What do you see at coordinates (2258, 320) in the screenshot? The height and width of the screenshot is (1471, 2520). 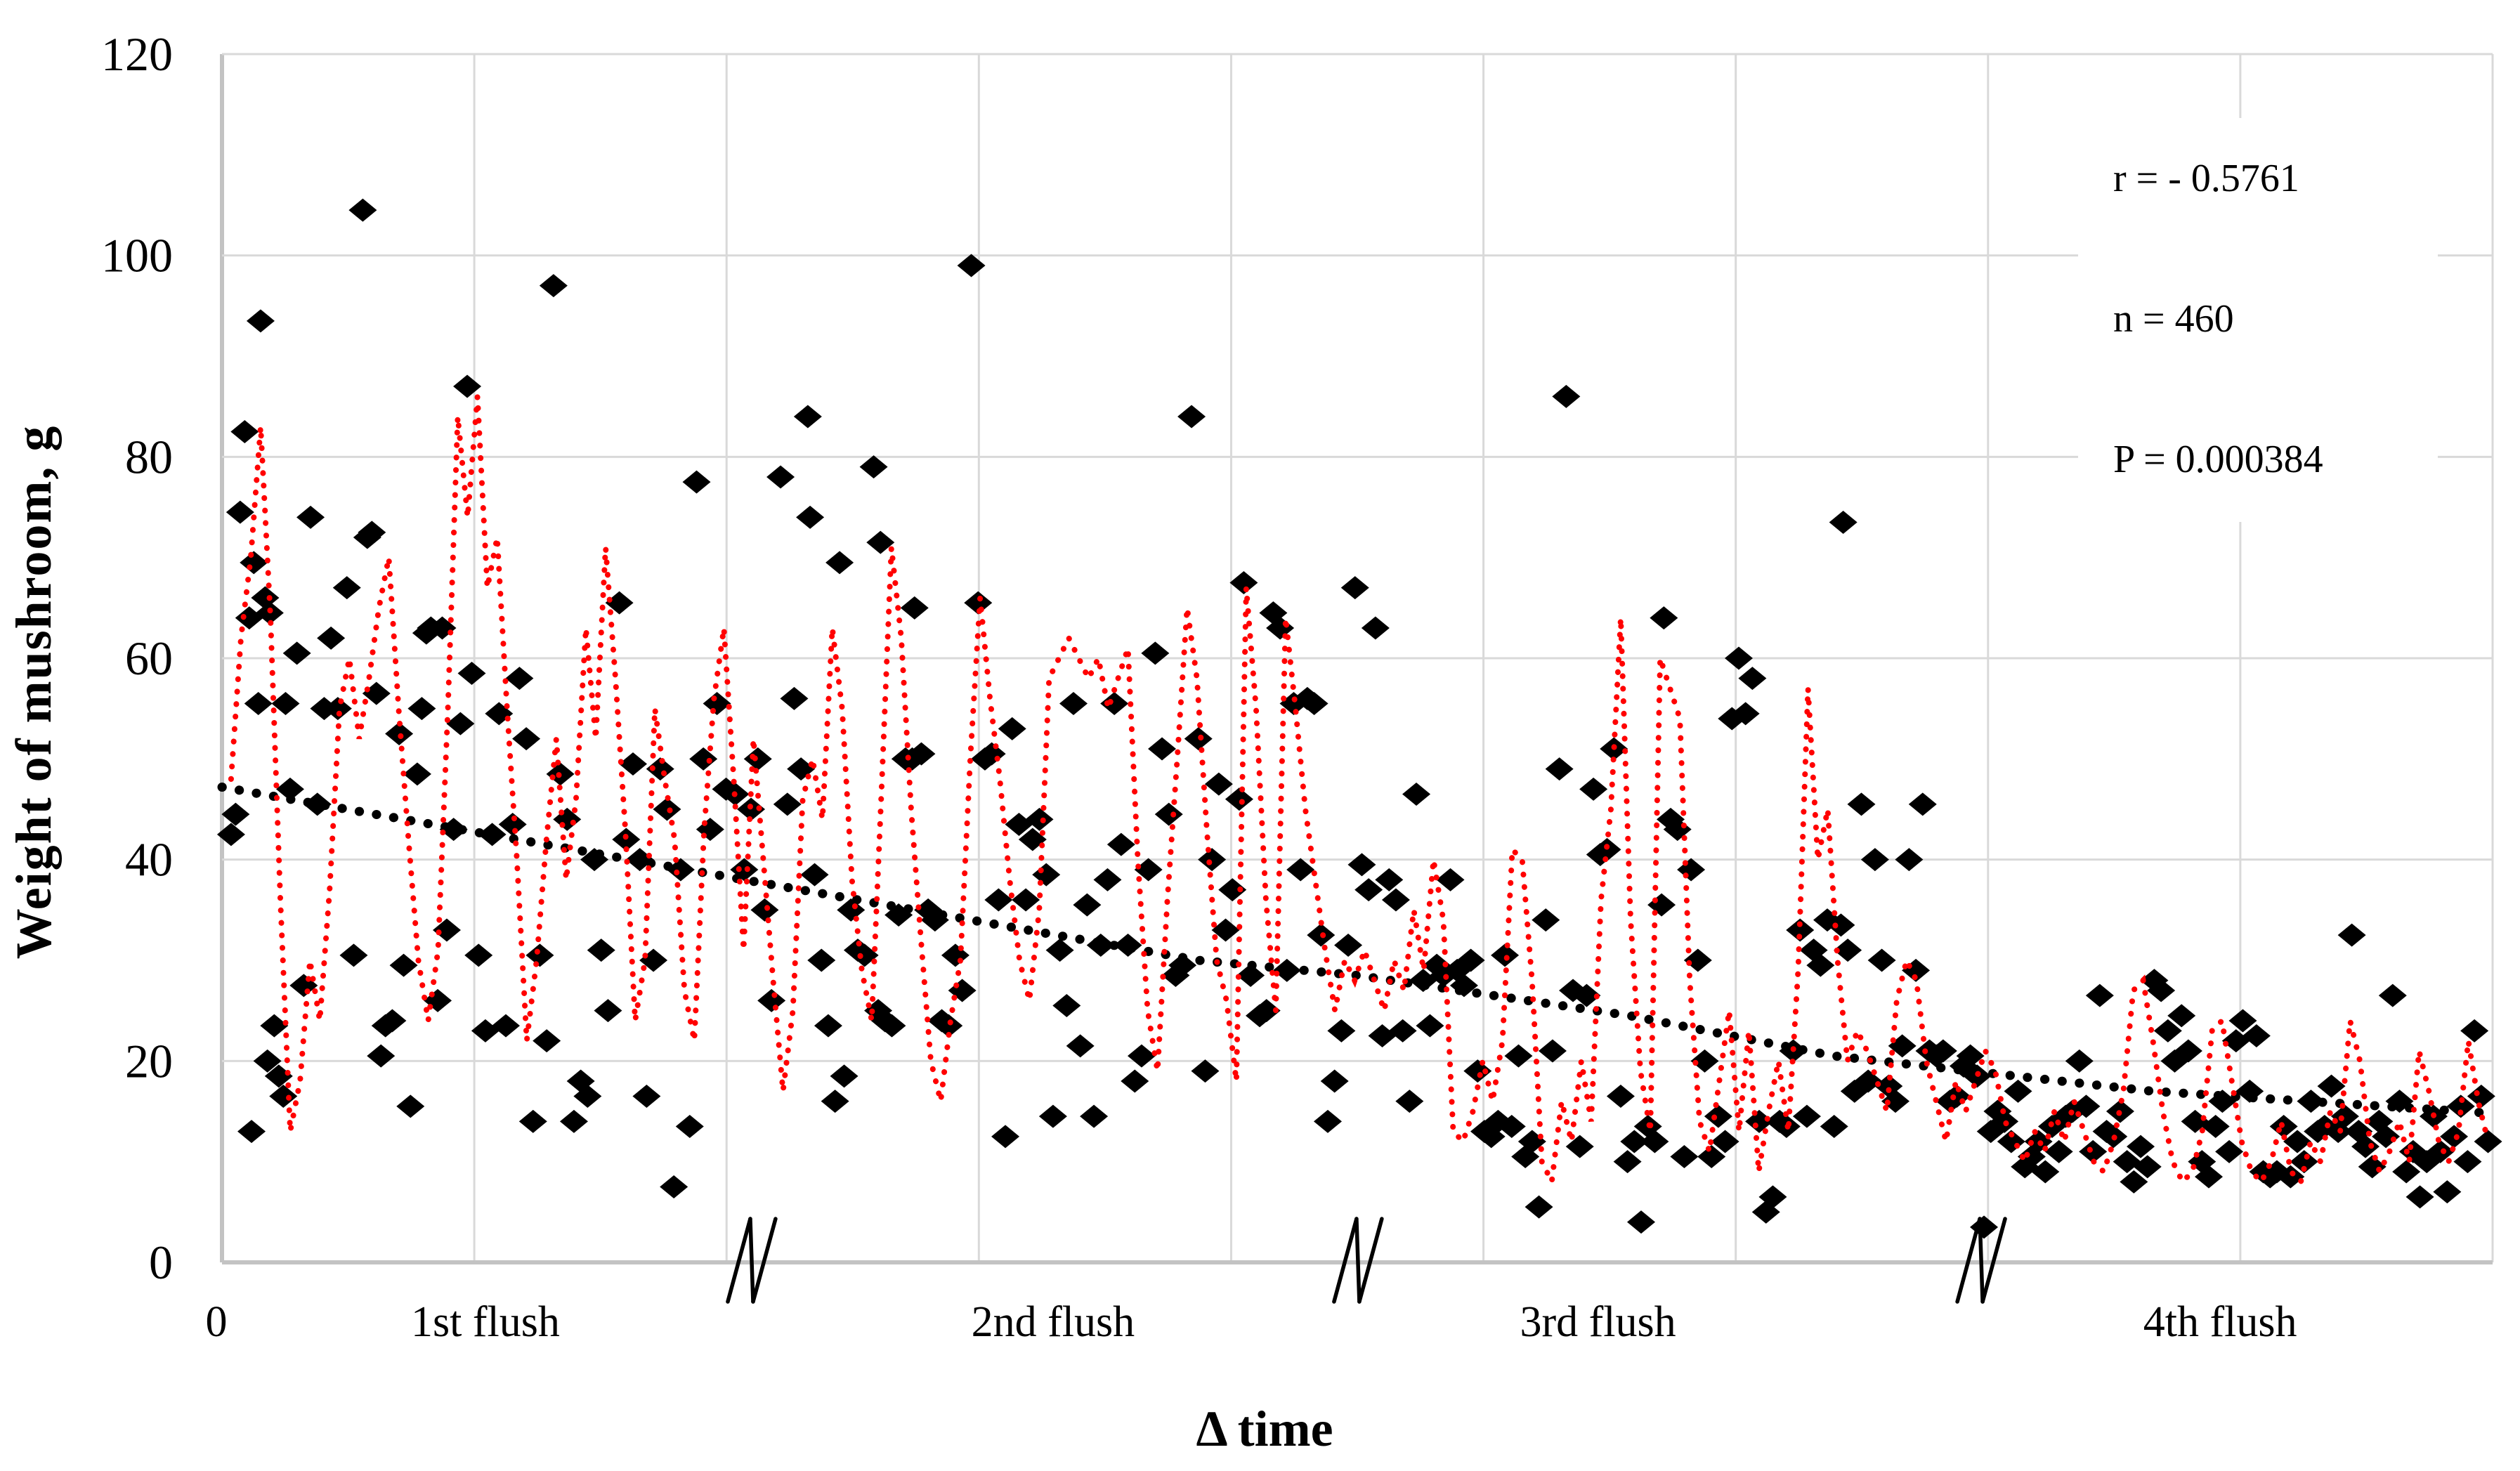 I see `stats-backdrop` at bounding box center [2258, 320].